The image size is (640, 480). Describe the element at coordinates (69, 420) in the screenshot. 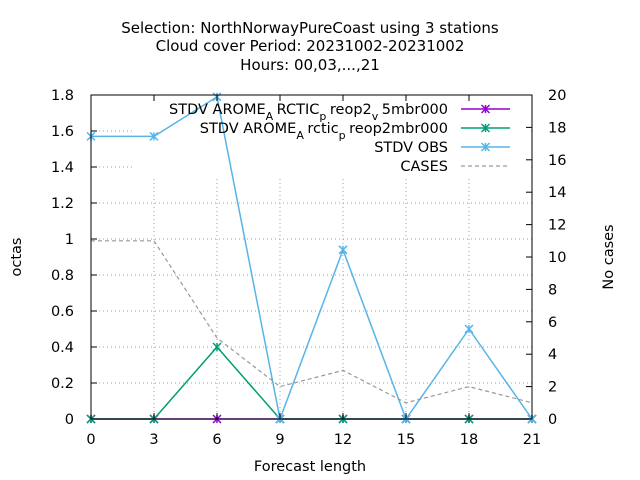

I see `y-tick-label: 0` at that location.